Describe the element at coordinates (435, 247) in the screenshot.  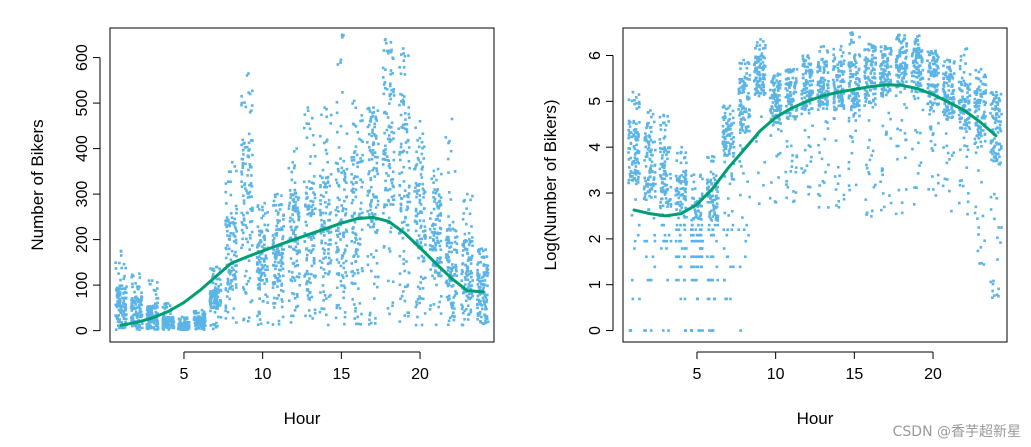
I see `hour-21-points` at that location.